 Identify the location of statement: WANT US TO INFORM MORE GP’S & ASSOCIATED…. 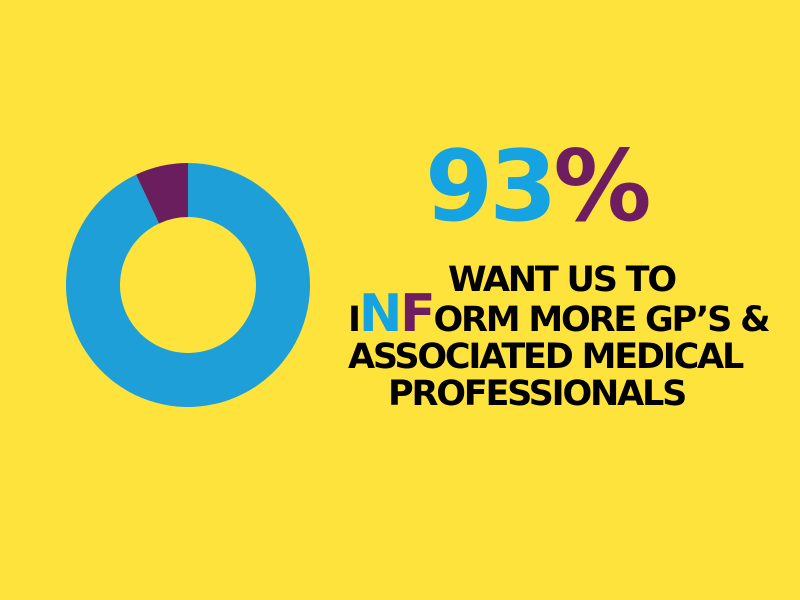
(568, 337).